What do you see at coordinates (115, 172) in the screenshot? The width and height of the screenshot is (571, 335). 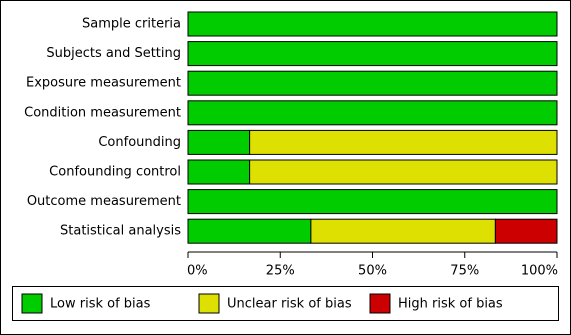 I see `y-tick-label: Confounding control` at bounding box center [115, 172].